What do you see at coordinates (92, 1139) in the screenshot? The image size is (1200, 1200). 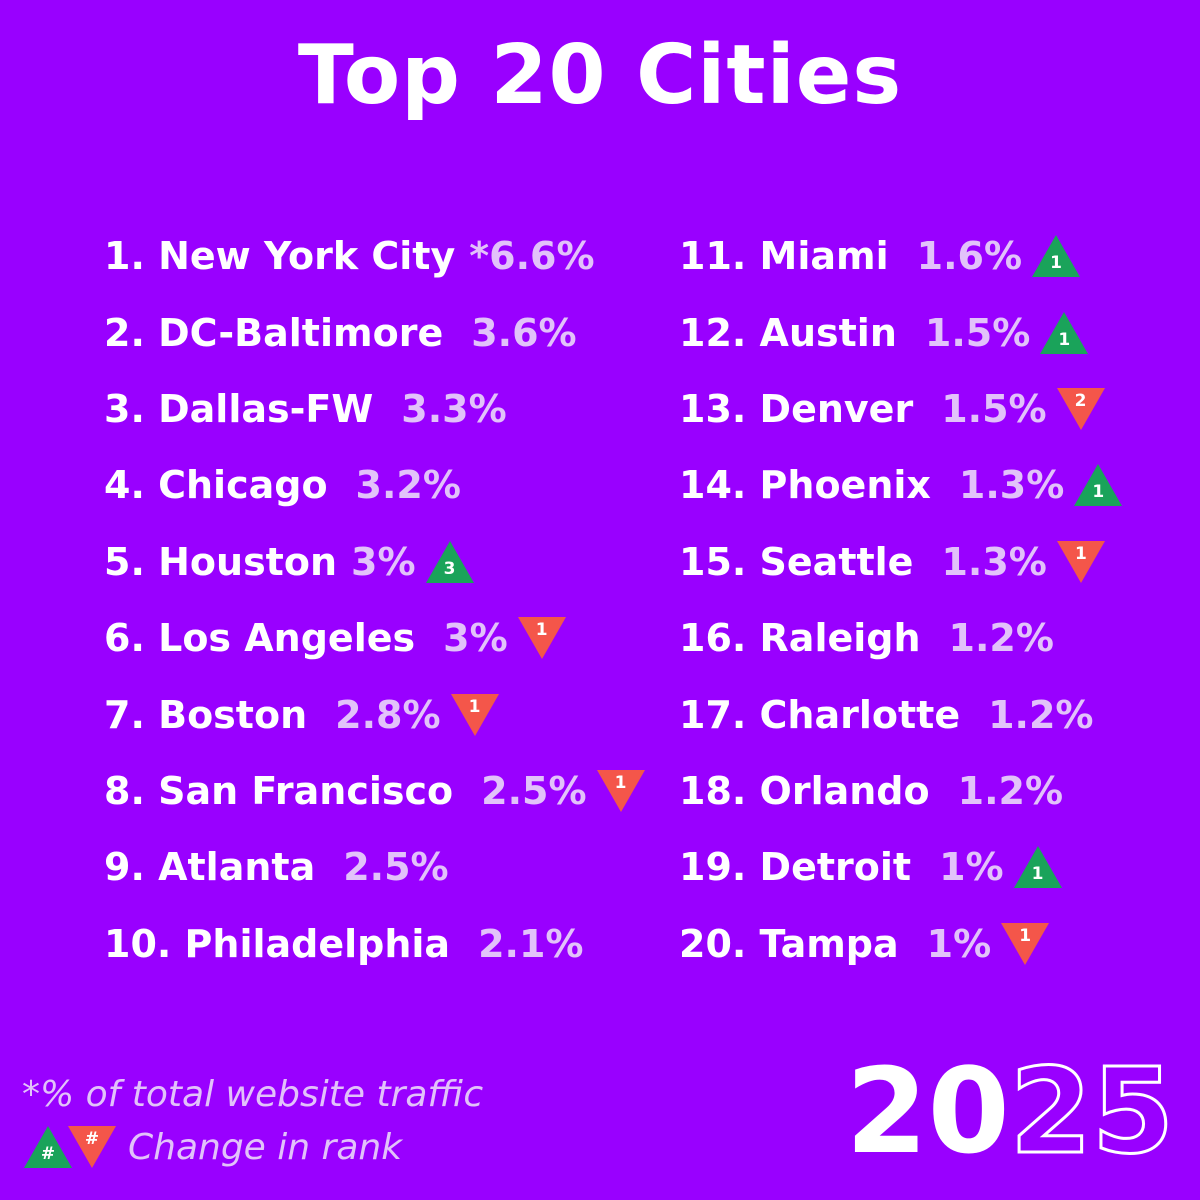 I see `legend-down-symbol: #` at bounding box center [92, 1139].